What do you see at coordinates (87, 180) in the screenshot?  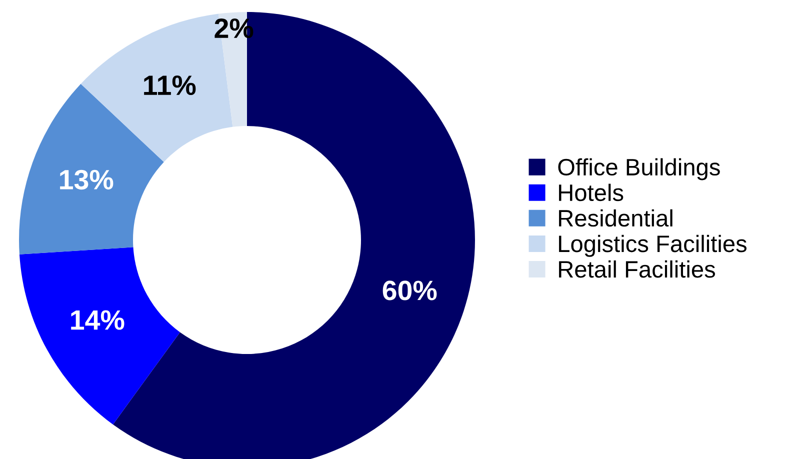 I see `data-label: 13%` at bounding box center [87, 180].